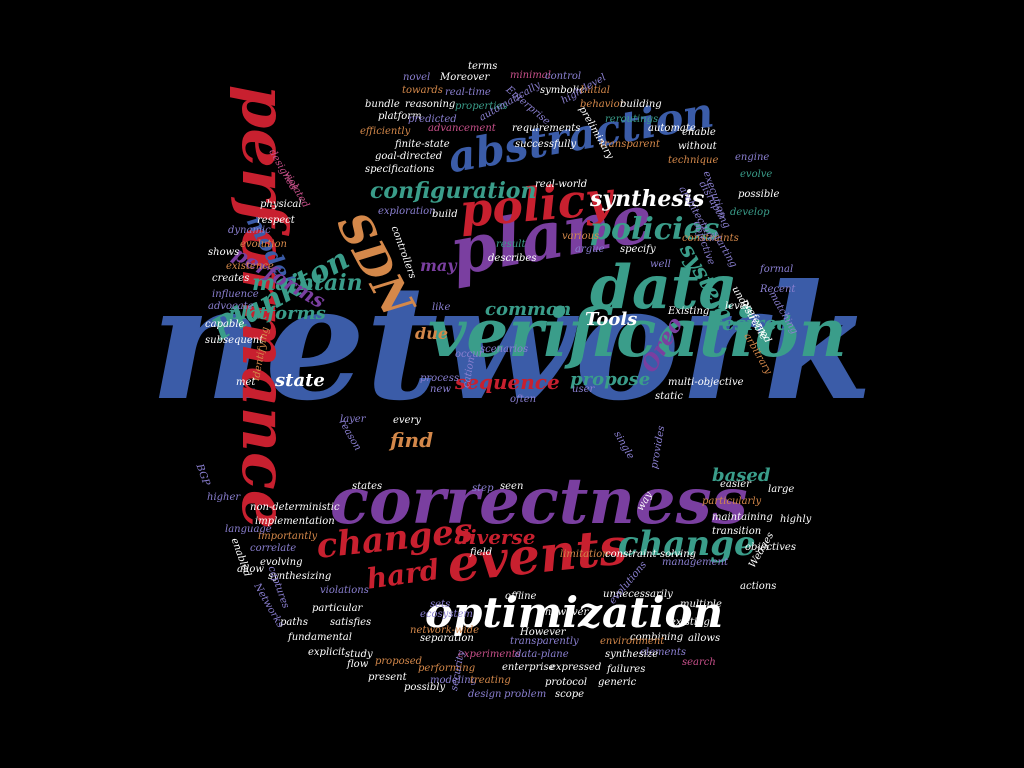 The image size is (1024, 768). I want to click on cloud-word: performing, so click(447, 668).